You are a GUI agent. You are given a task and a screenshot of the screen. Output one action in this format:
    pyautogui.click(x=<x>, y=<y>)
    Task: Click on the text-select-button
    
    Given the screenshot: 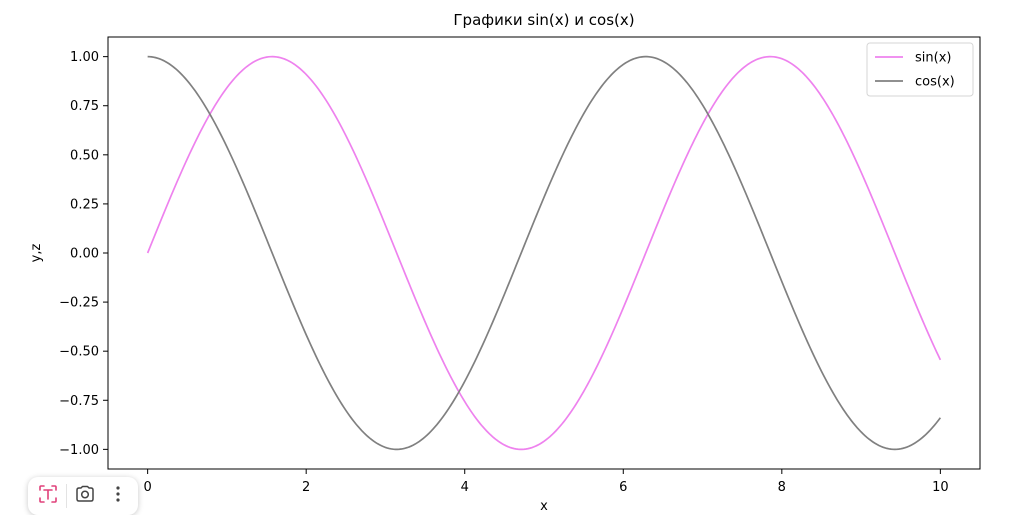 What is the action you would take?
    pyautogui.click(x=48, y=496)
    